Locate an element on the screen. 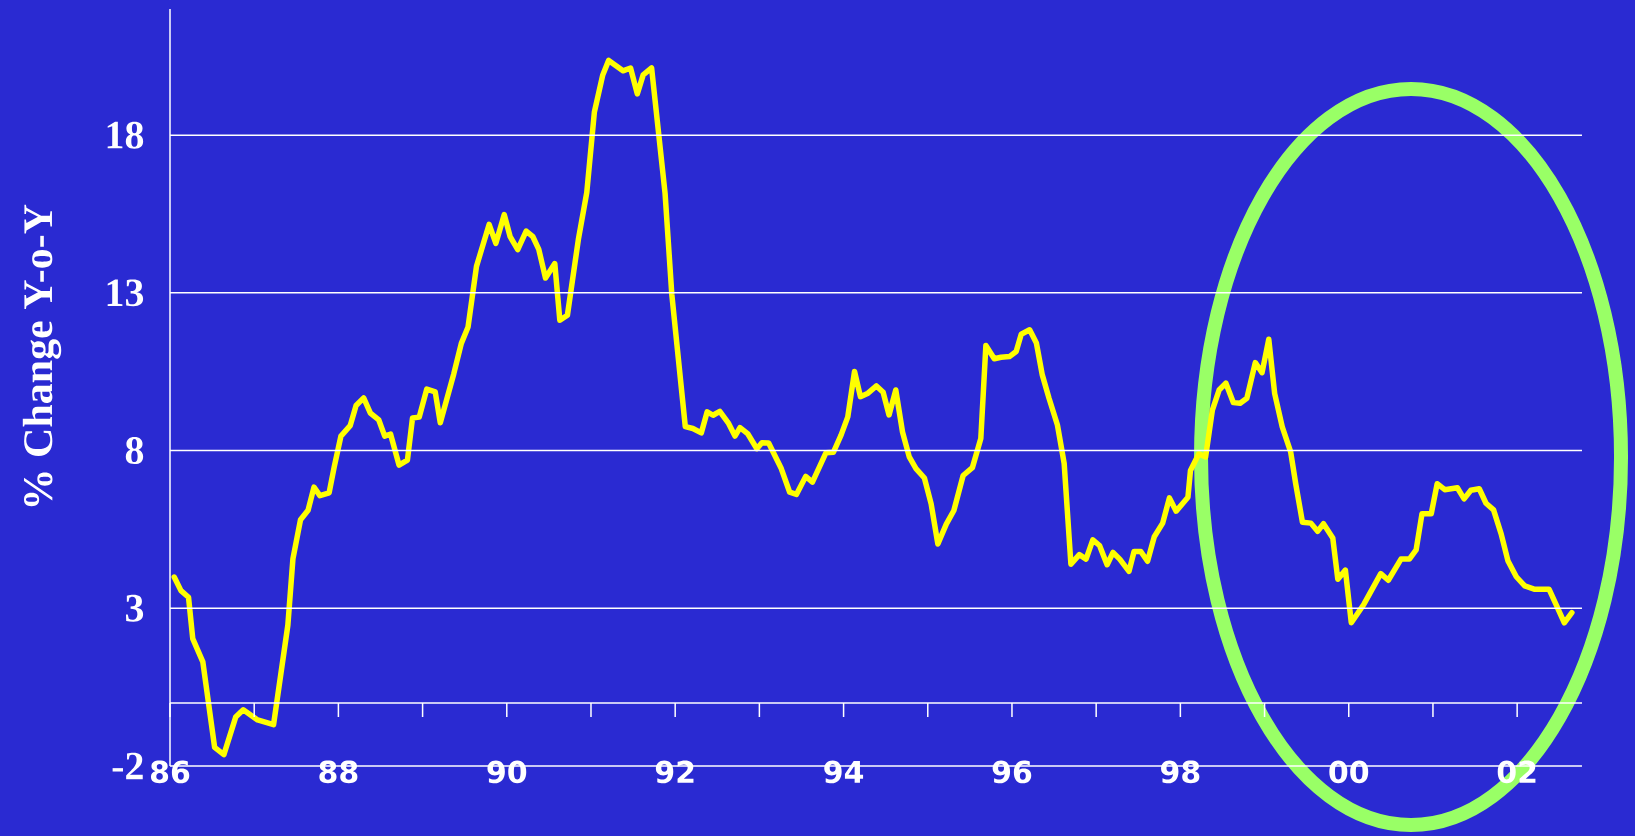 This screenshot has height=836, width=1635. x-tick-label: 02 is located at coordinates (1516, 772).